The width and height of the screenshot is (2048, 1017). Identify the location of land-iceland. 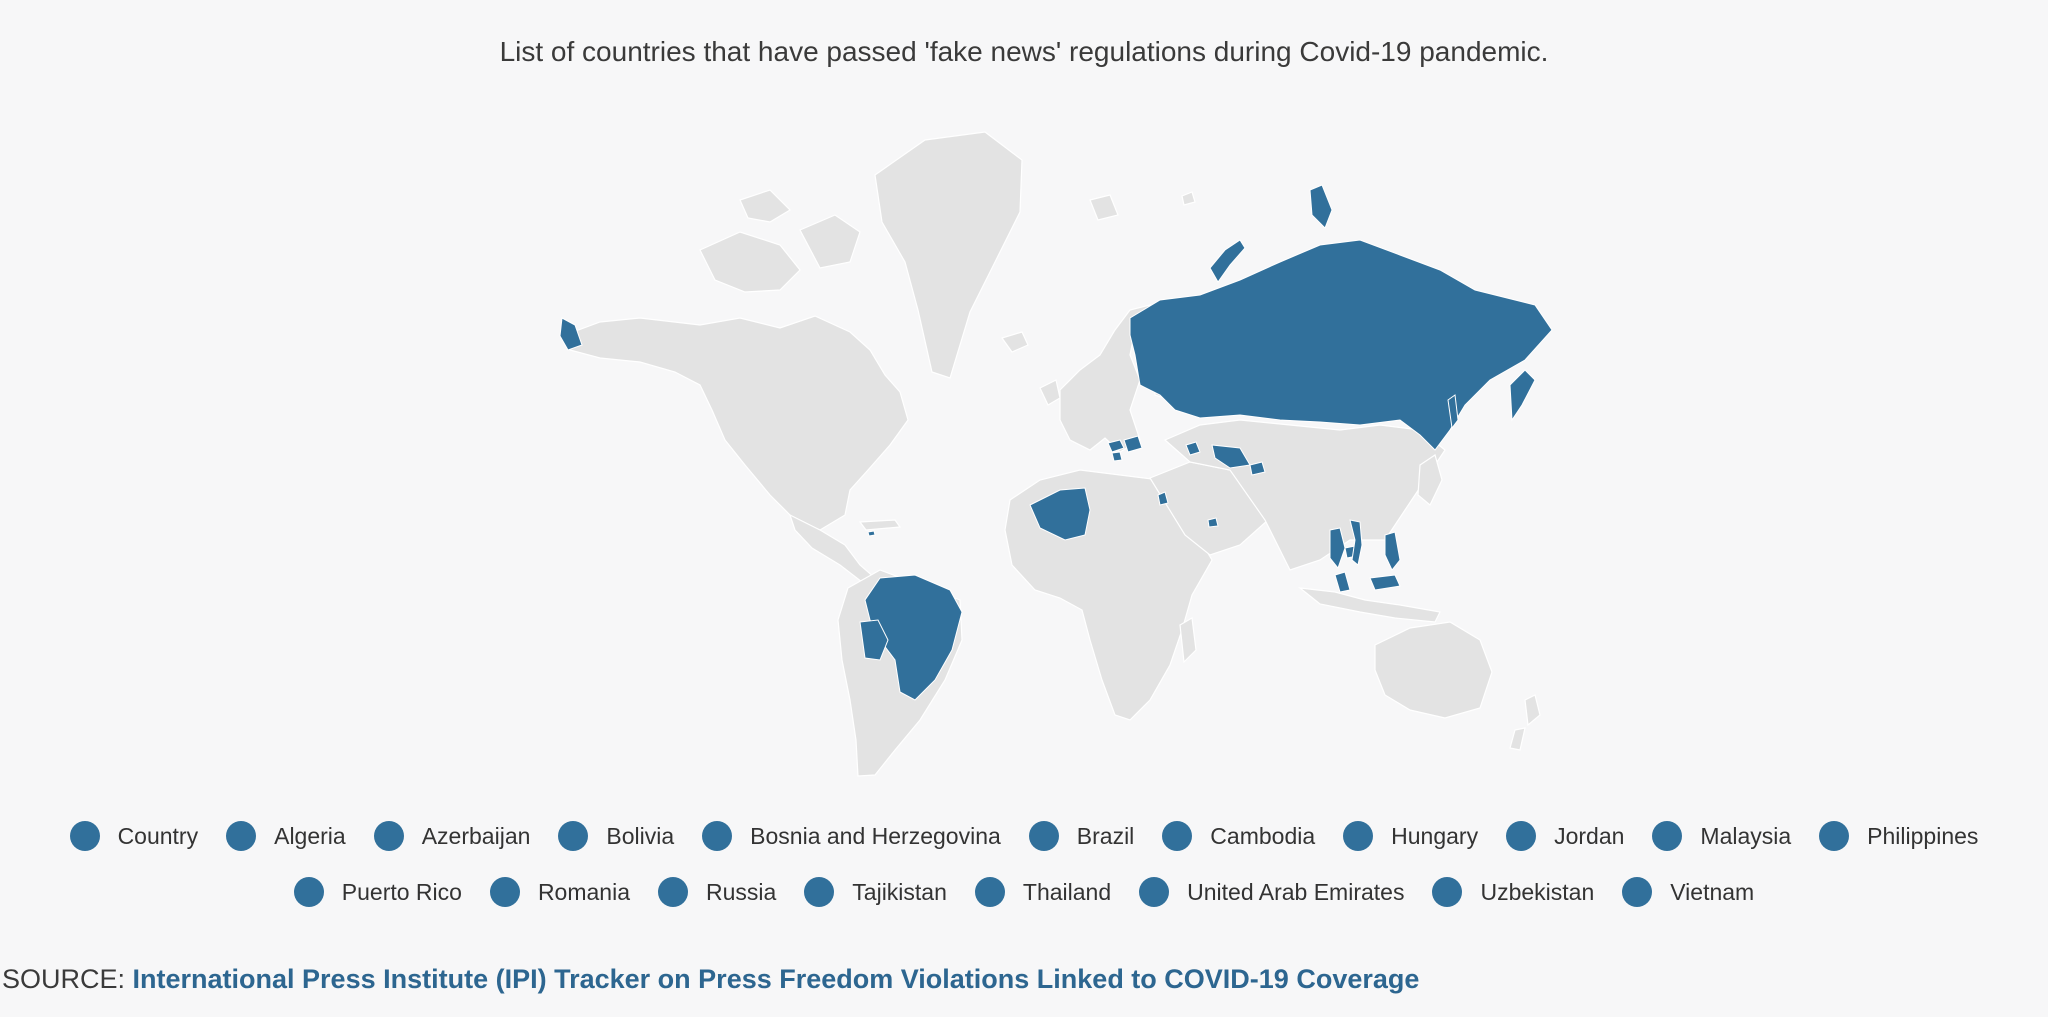
(1015, 342).